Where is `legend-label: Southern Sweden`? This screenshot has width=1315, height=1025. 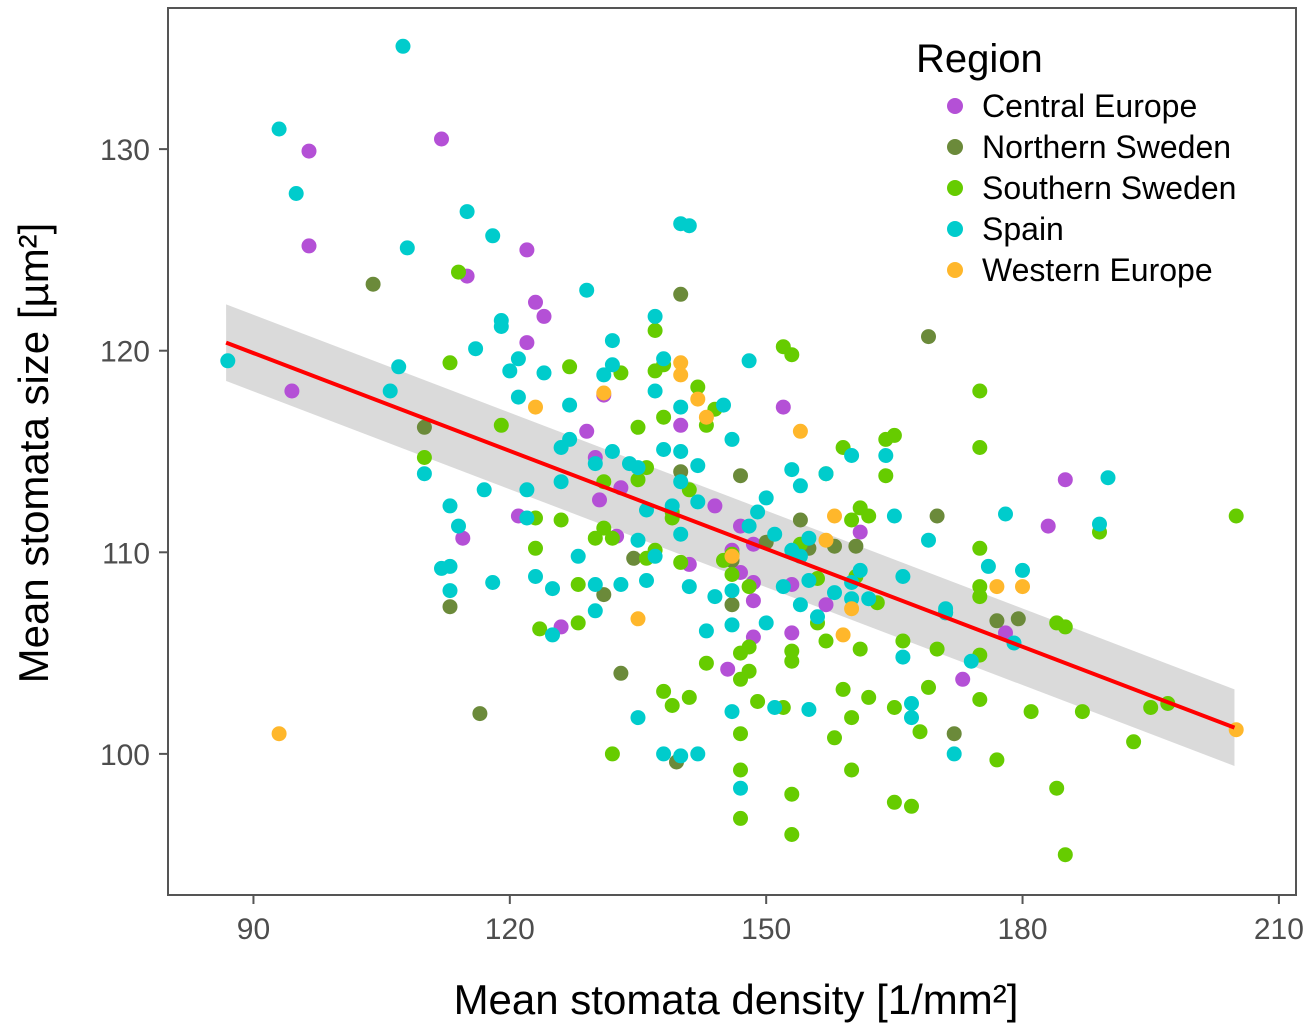
legend-label: Southern Sweden is located at coordinates (1109, 188).